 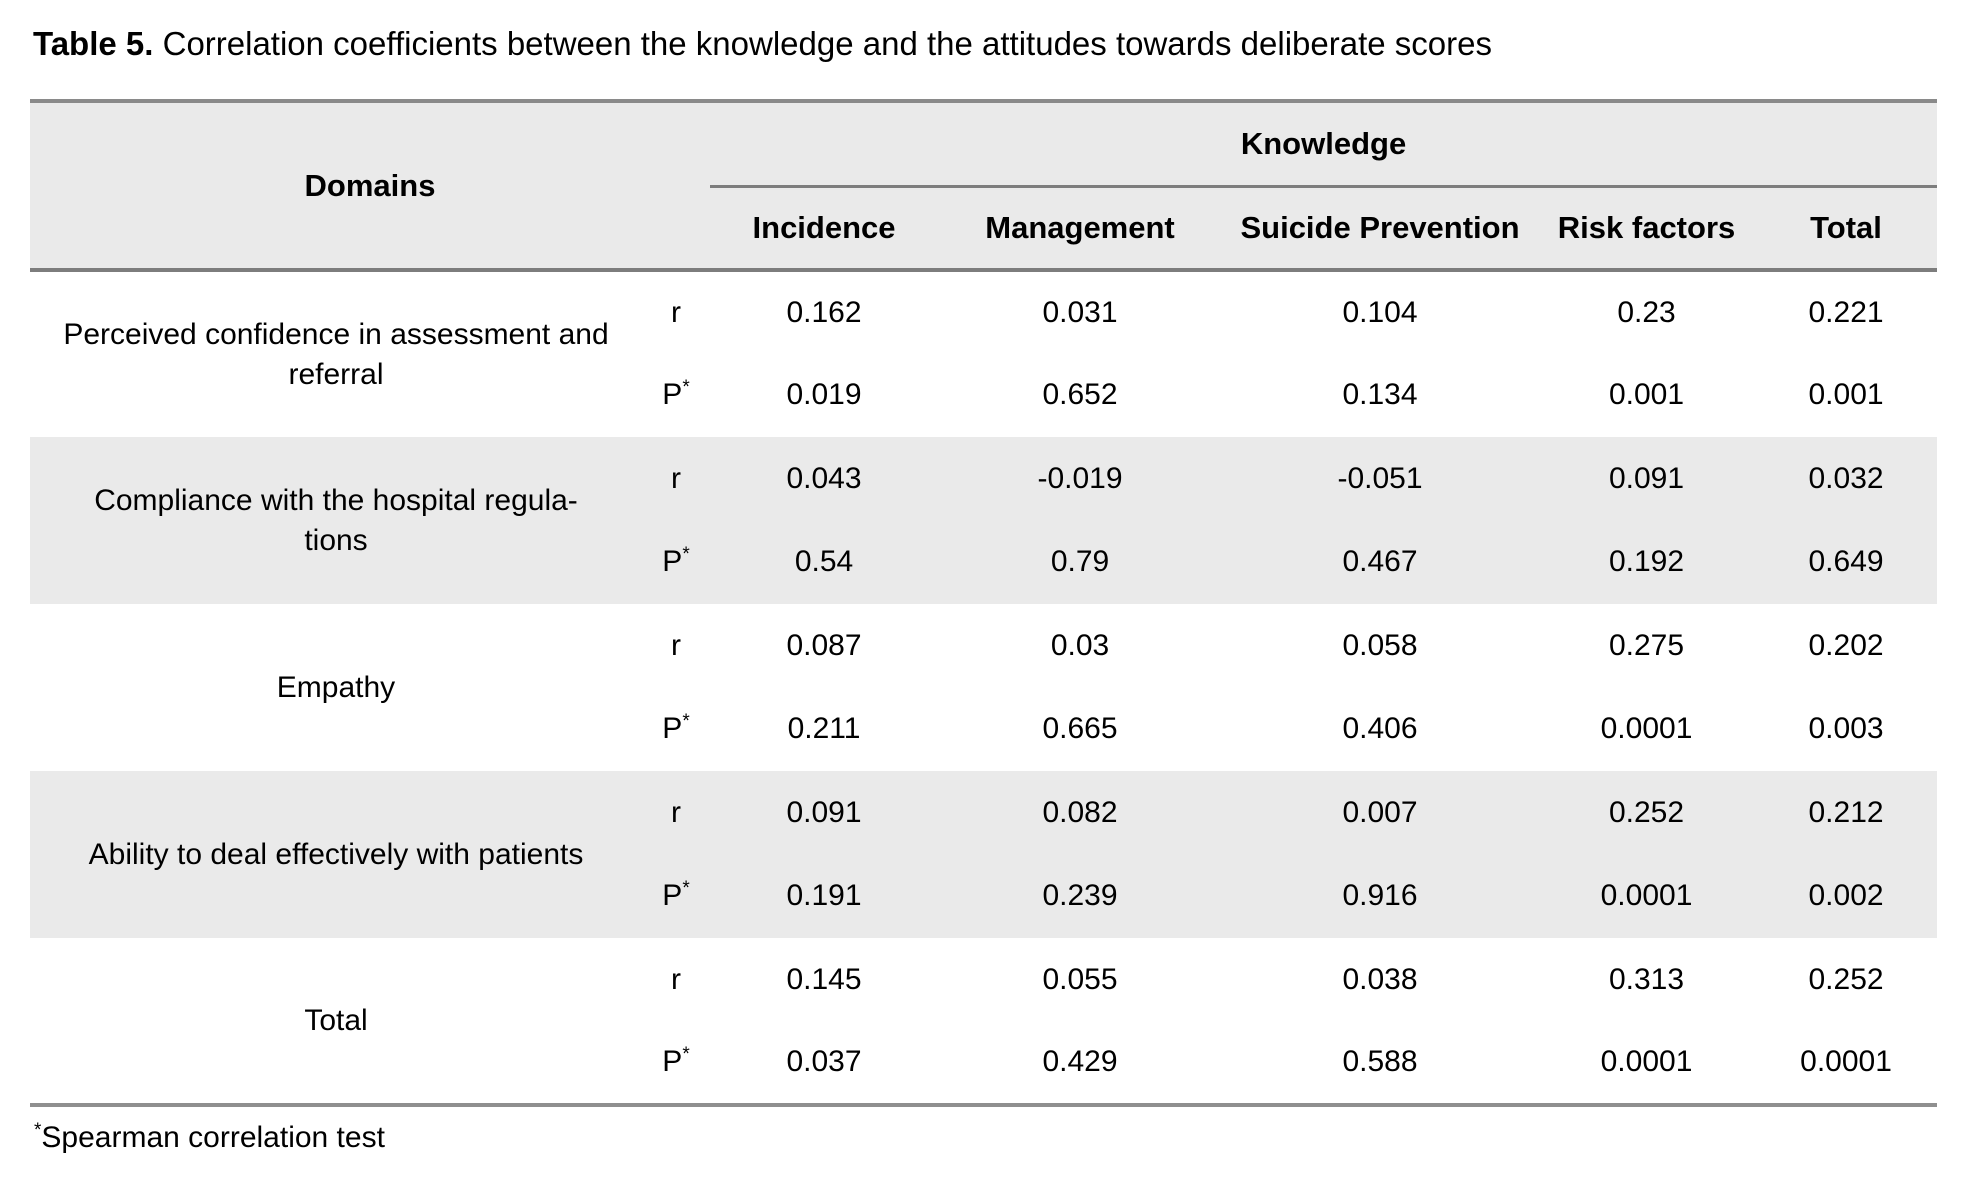 I want to click on header-row-group: Domains Knowledge, so click(x=984, y=186).